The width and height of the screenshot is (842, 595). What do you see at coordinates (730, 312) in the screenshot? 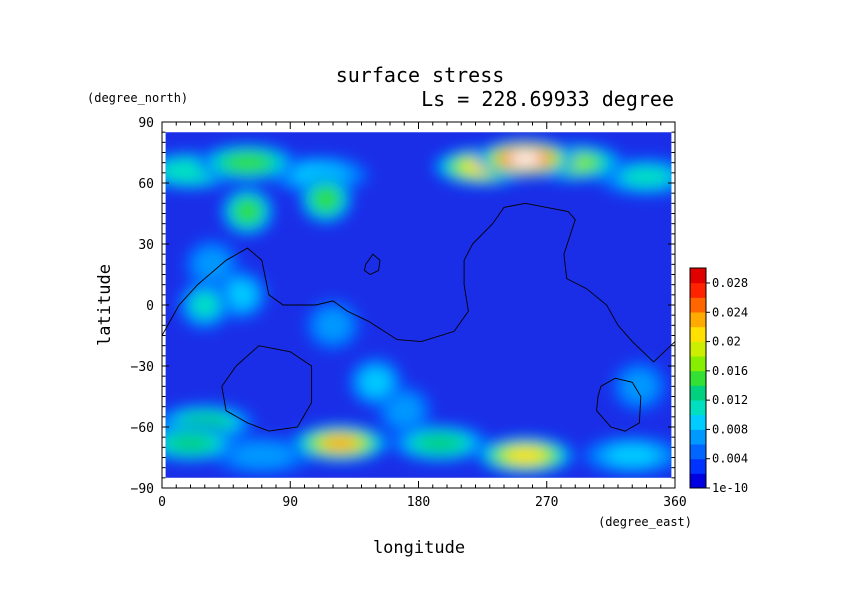
I see `colorbar-label: 0.024` at bounding box center [730, 312].